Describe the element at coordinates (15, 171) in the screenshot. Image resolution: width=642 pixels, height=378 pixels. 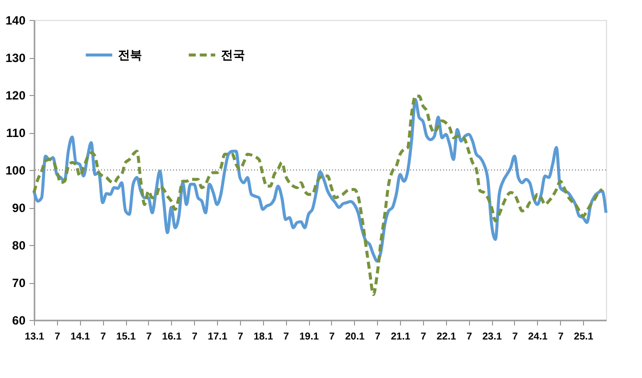
I see `y-tick-label: 100` at that location.